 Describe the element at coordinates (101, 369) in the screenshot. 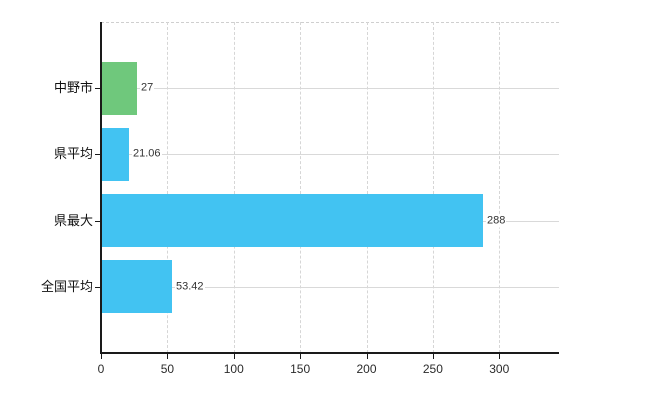

I see `x-tick-label: 0` at that location.